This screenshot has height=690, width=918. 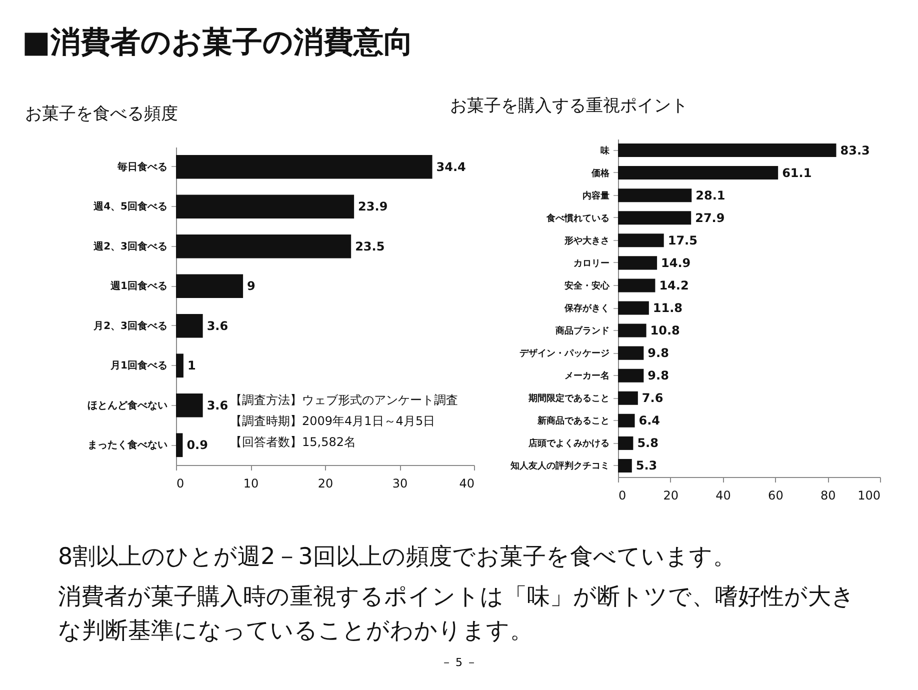 I want to click on x-tick-label: 60, so click(x=776, y=495).